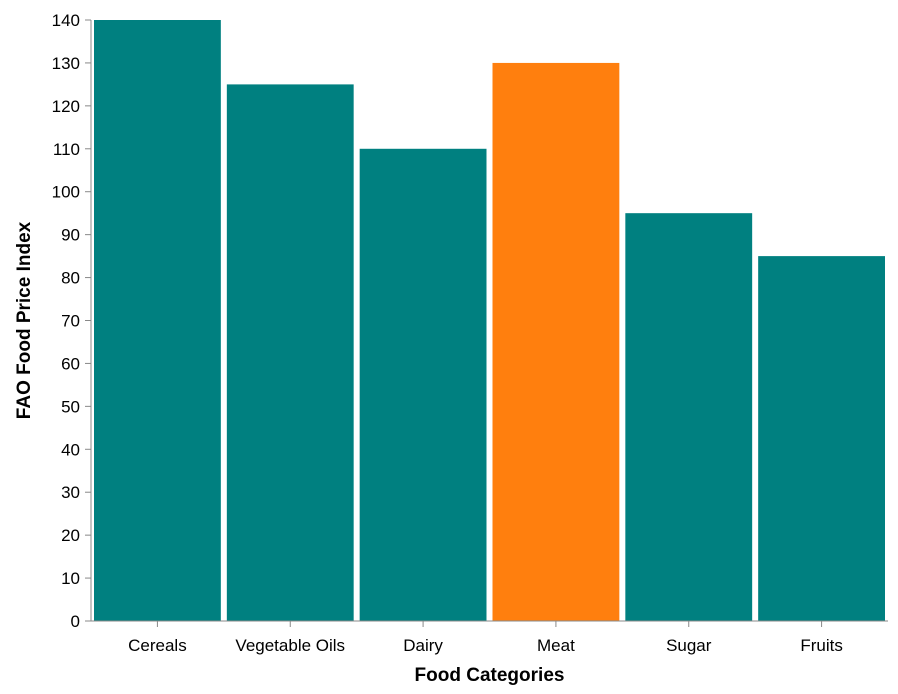  Describe the element at coordinates (70, 535) in the screenshot. I see `y-tick-label: 20` at that location.